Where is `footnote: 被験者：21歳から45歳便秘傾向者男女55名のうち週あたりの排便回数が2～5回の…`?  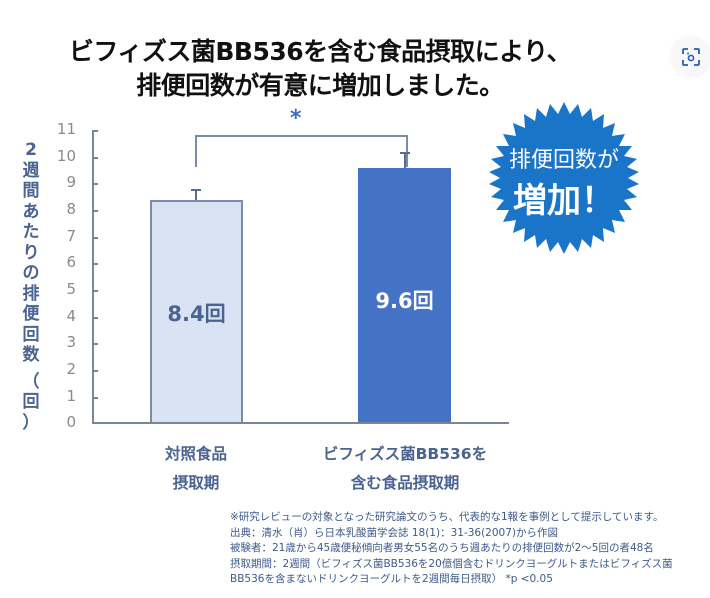 footnote: 被験者：21歳から45歳便秘傾向者男女55名のうち週あたりの排便回数が2～5回の… is located at coordinates (442, 548).